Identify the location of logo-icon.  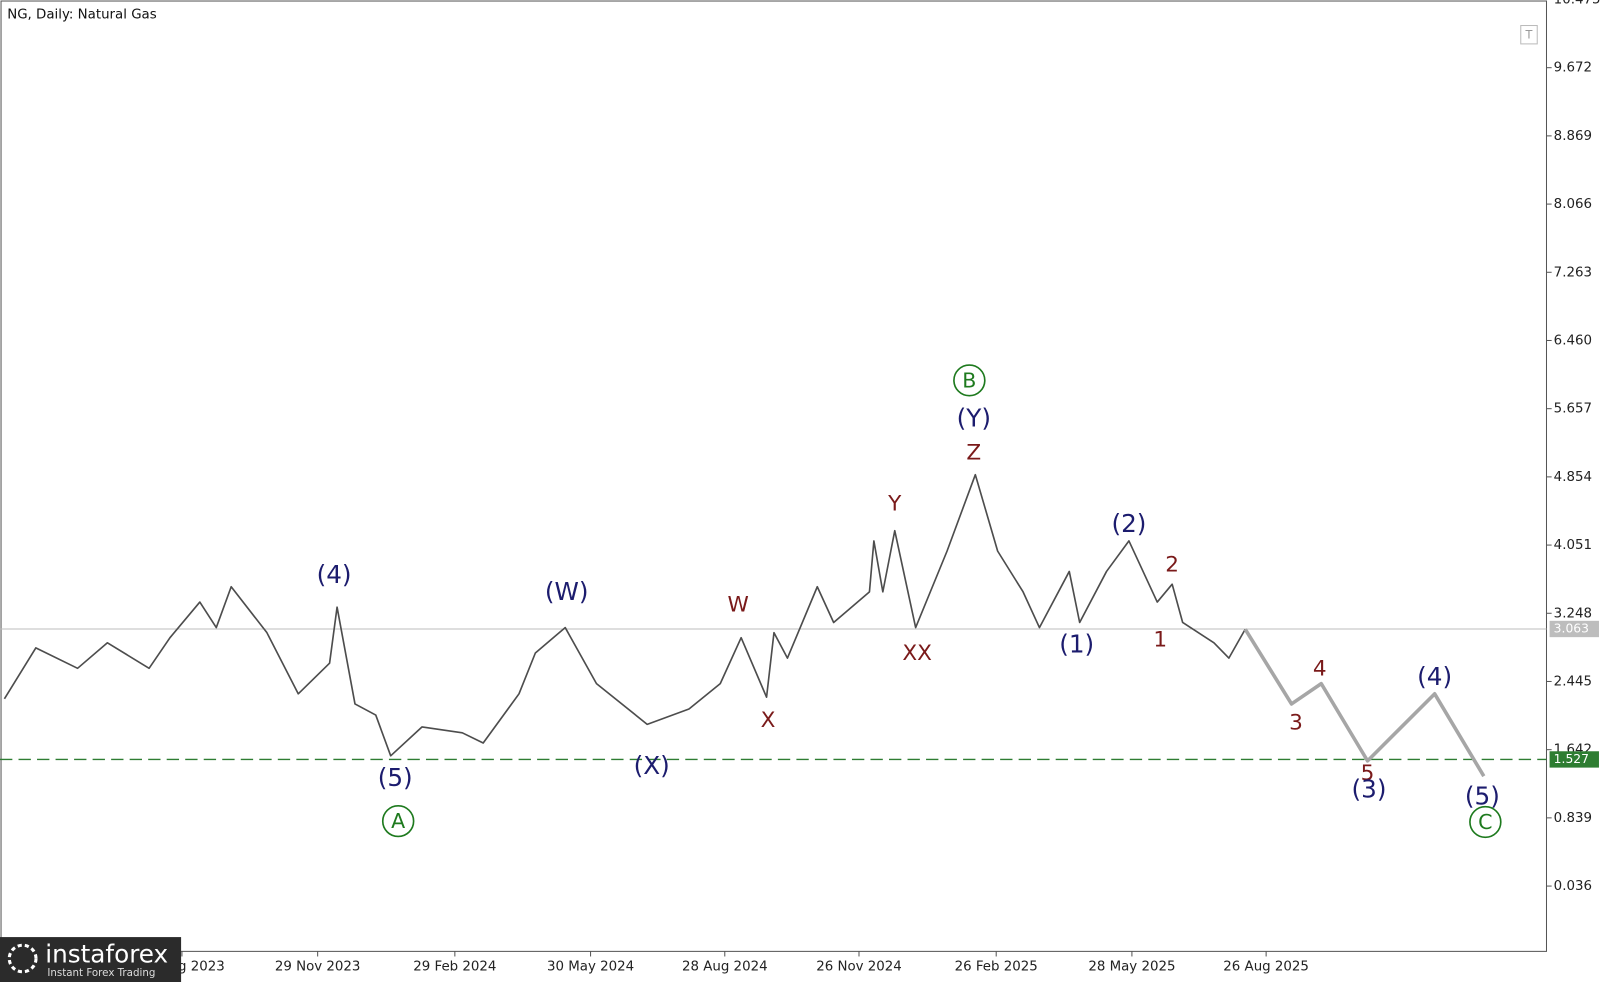
(22, 958).